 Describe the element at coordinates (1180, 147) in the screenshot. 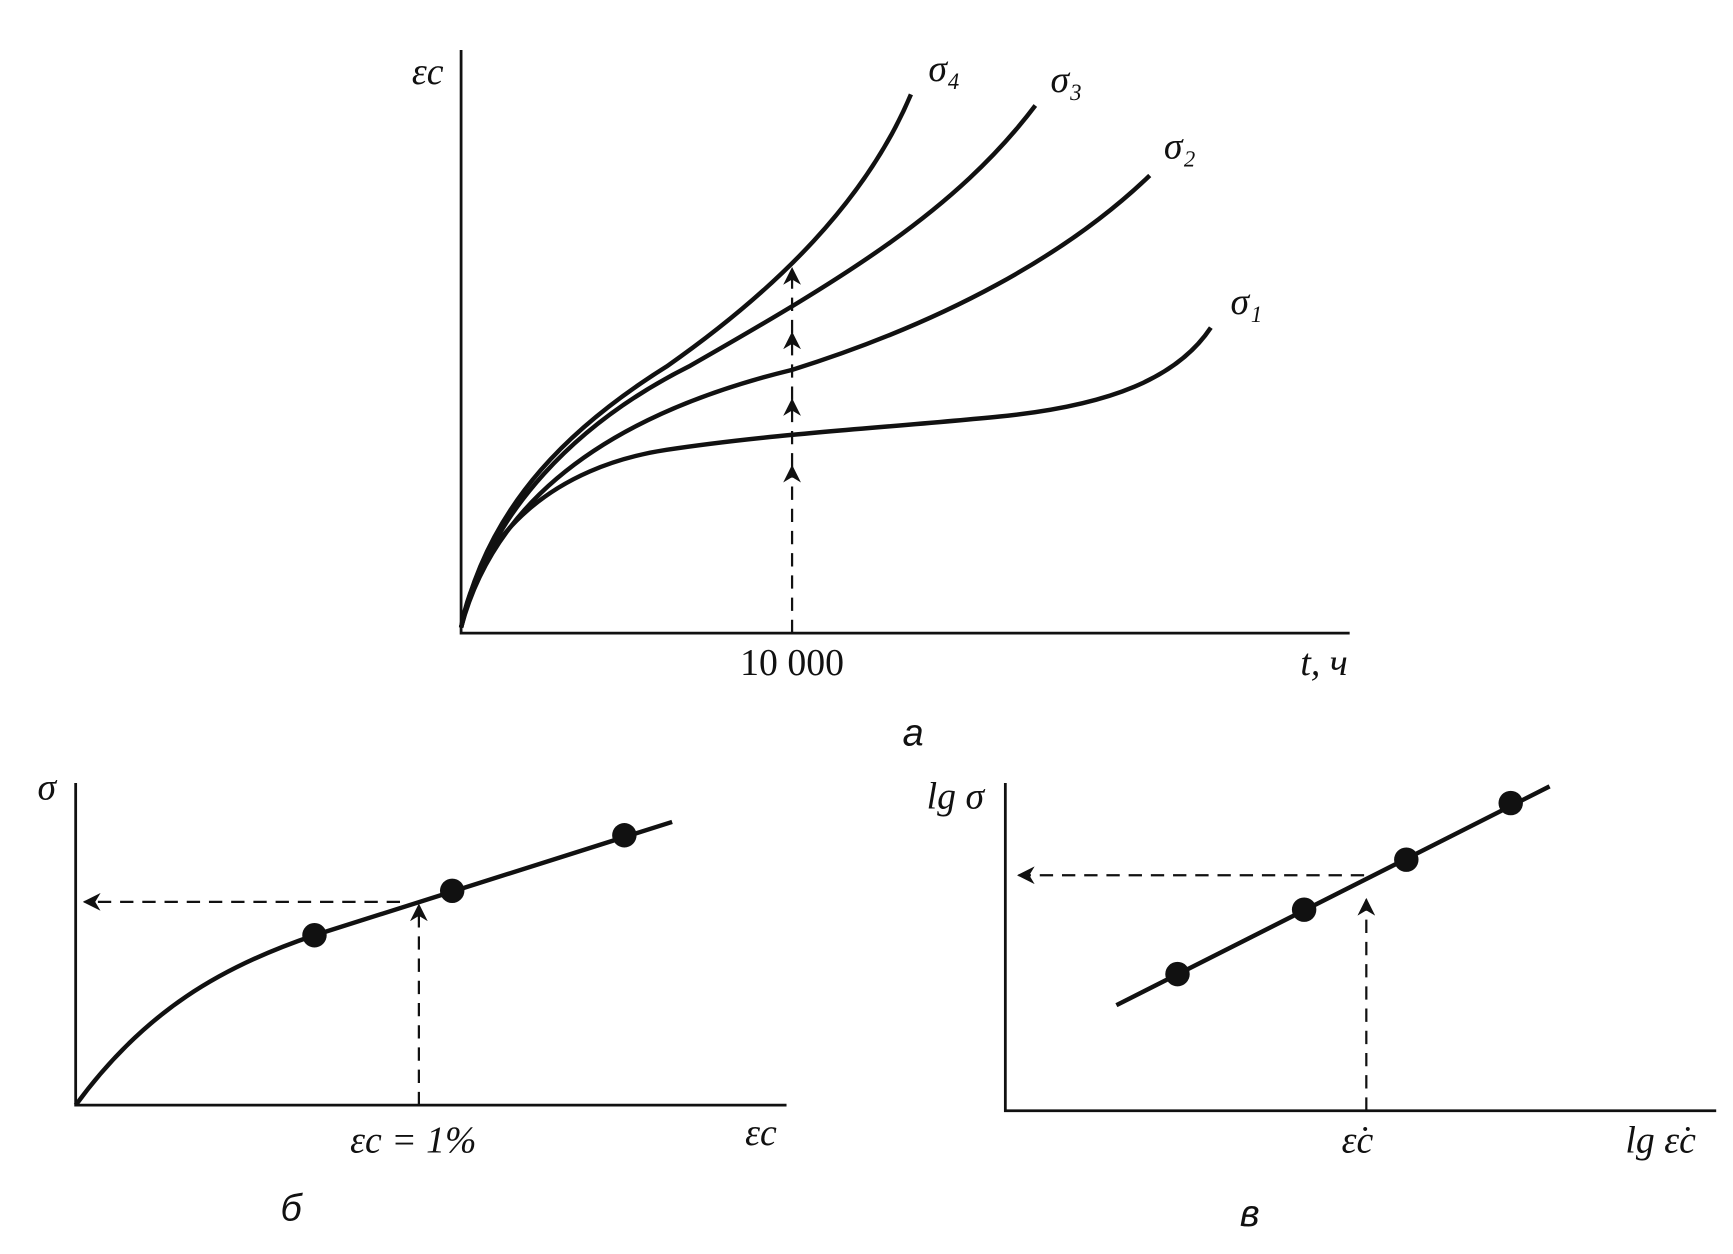

I see `curve-label: σ₂` at that location.